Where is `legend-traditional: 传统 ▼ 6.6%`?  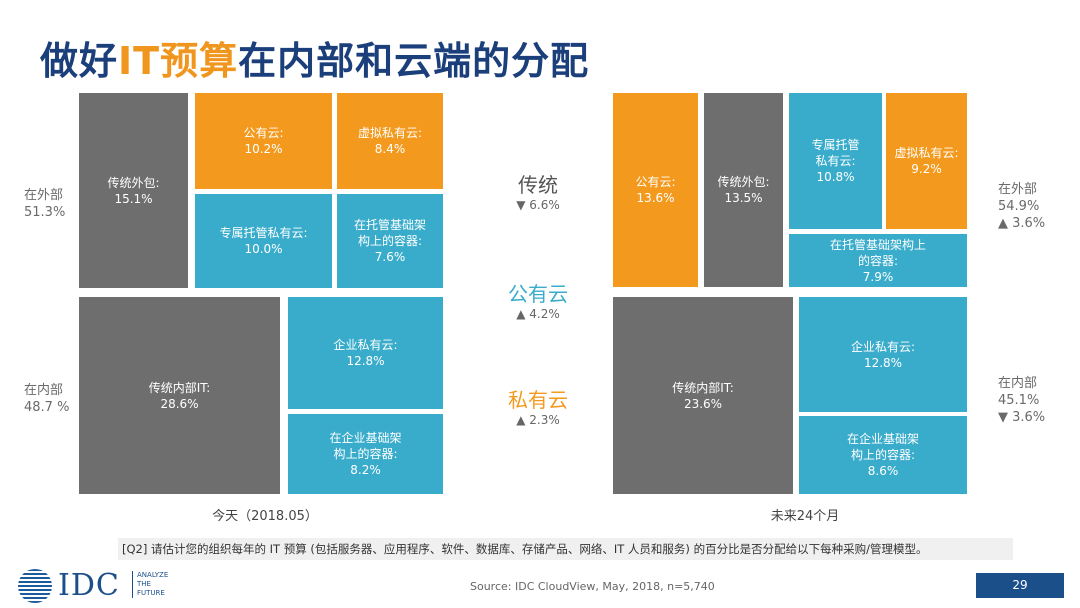
legend-traditional: 传统 ▼ 6.6% is located at coordinates (538, 192).